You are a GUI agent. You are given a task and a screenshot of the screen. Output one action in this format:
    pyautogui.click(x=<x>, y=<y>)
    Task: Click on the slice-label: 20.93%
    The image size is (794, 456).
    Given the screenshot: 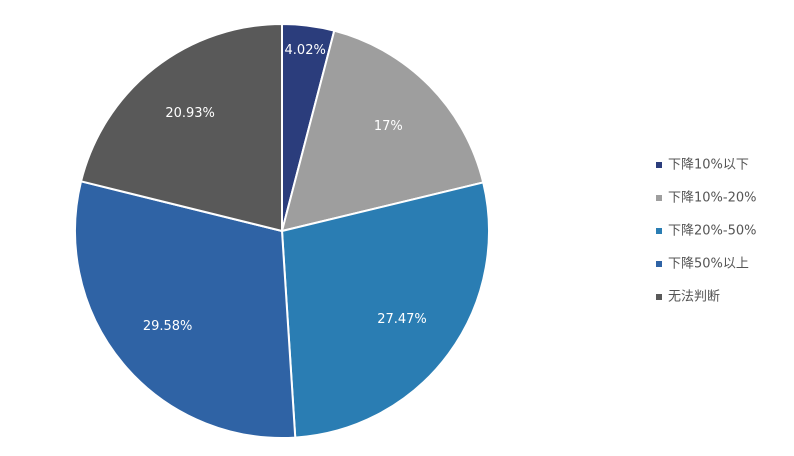 What is the action you would take?
    pyautogui.click(x=190, y=113)
    